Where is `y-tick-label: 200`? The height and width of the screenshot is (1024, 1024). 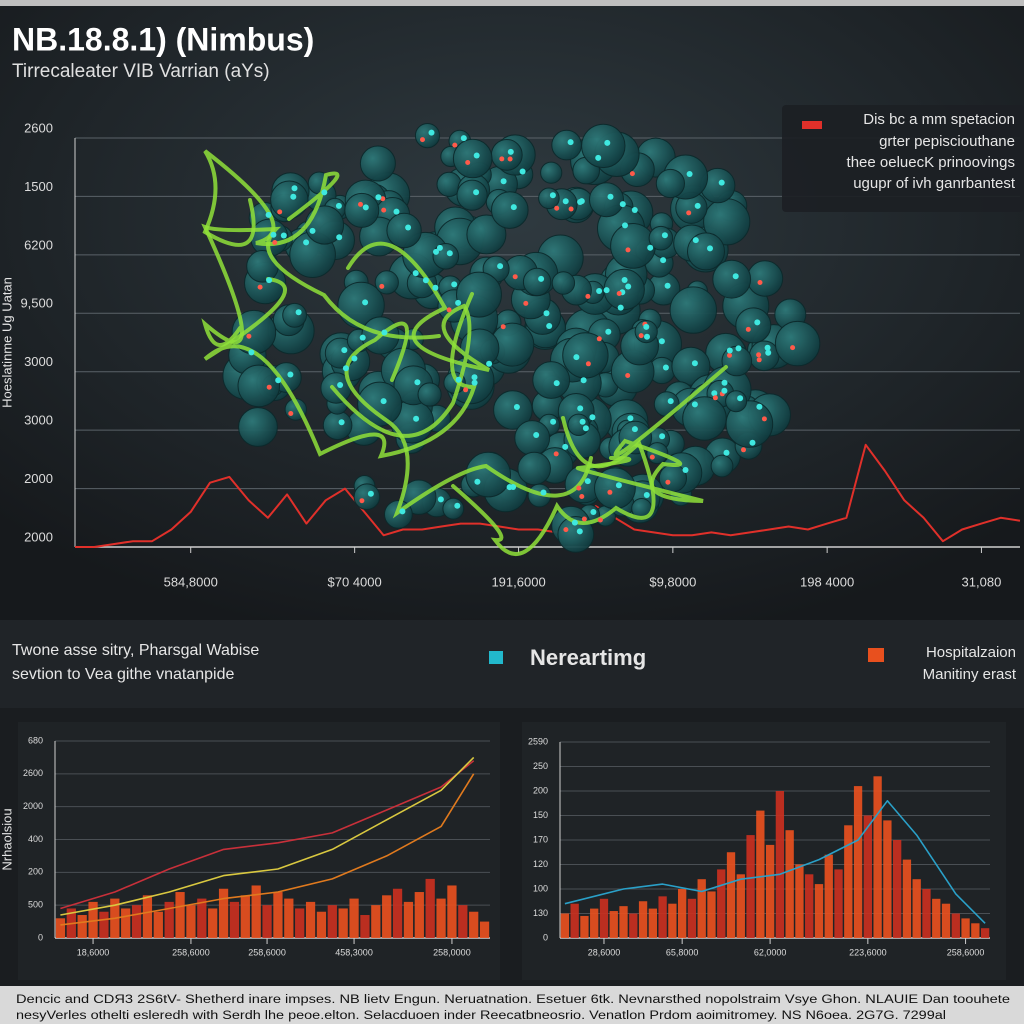
y-tick-label: 200 is located at coordinates (35, 872).